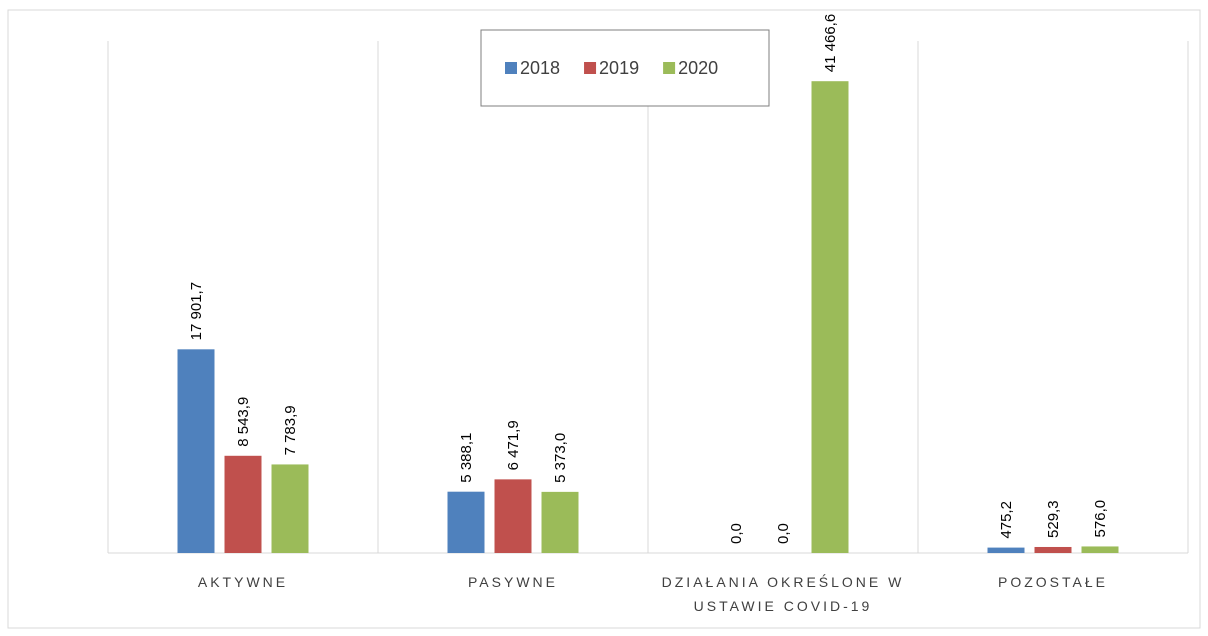  Describe the element at coordinates (698, 68) in the screenshot. I see `legend-label: 2020` at that location.